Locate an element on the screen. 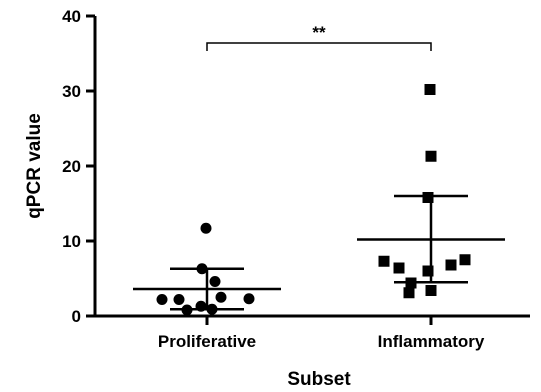  significance-bracket: ** is located at coordinates (319, 37).